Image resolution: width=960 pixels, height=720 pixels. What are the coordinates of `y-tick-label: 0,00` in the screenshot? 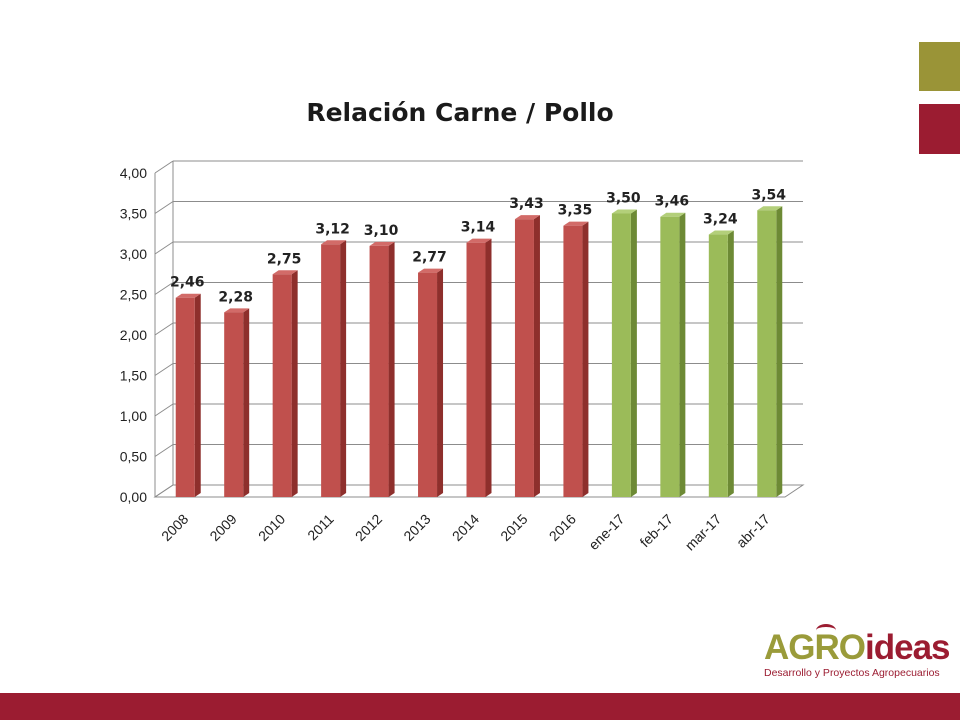 It's located at (133, 497).